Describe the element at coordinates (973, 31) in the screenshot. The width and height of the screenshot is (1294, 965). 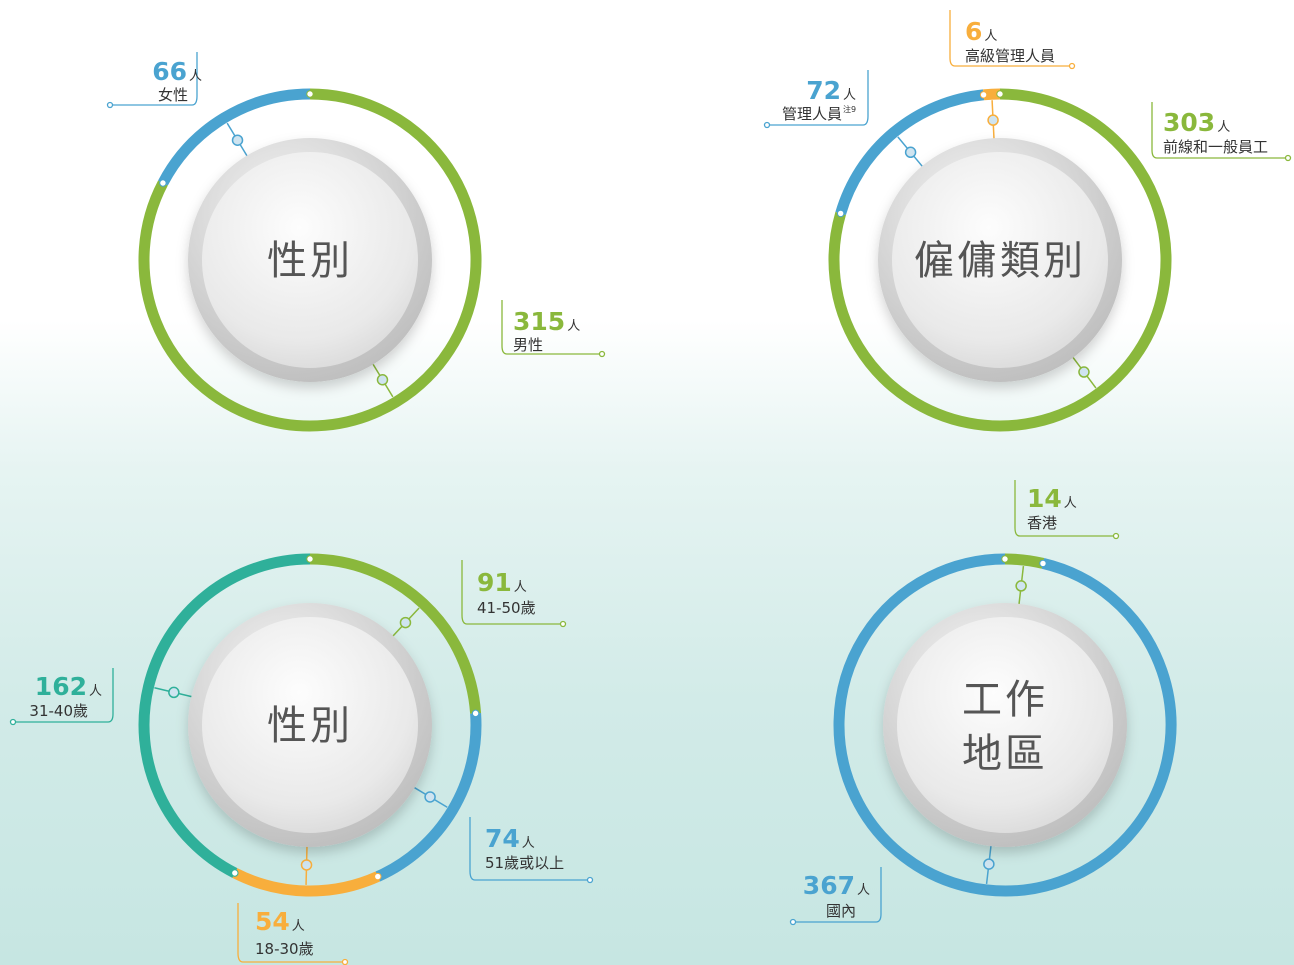
I see `value-label: 6` at that location.